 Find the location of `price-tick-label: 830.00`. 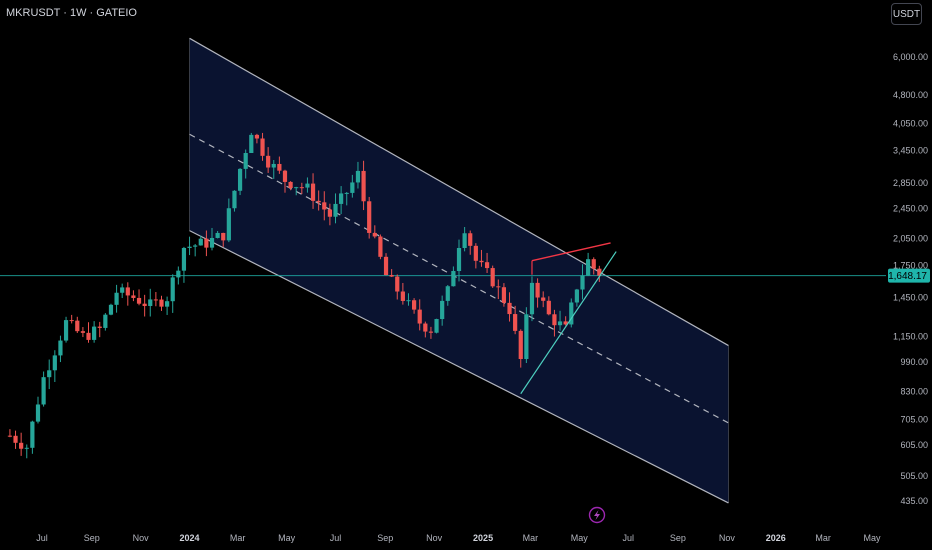

price-tick-label: 830.00 is located at coordinates (914, 392).